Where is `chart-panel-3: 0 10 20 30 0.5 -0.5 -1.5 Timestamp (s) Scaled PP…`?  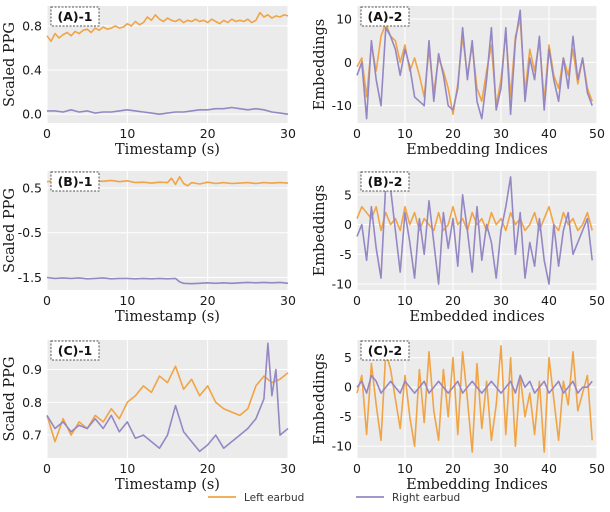
chart-panel-3: 0 10 20 30 0.5 -0.5 -1.5 Timestamp (s) Scaled PP… is located at coordinates (149, 248).